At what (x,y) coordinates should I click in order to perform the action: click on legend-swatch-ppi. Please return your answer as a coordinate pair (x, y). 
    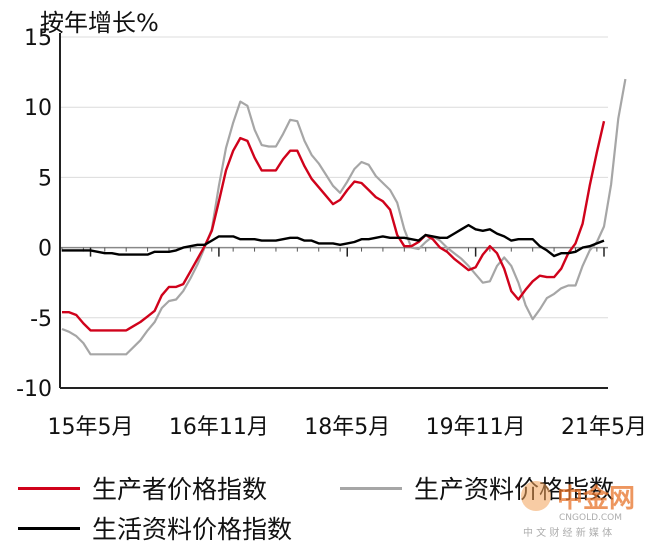
    Looking at the image, I should click on (49, 488).